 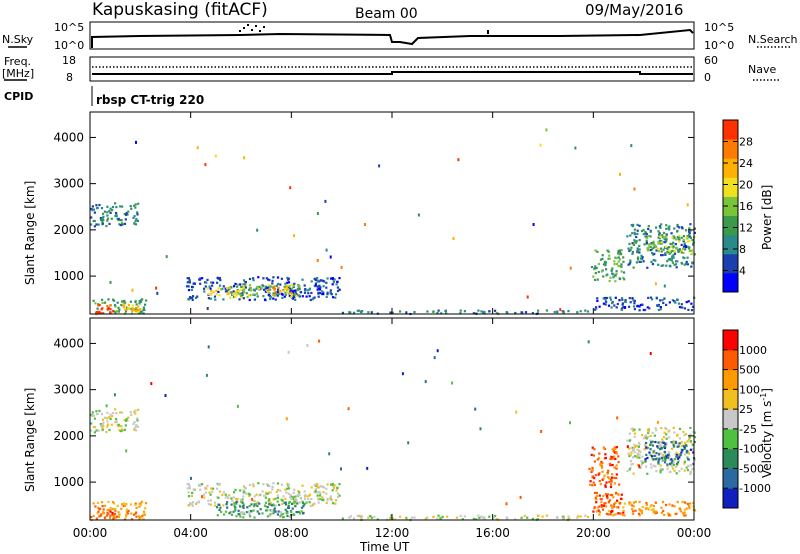 I want to click on cpid-text: rbsp CT-trig 220, so click(x=150, y=100).